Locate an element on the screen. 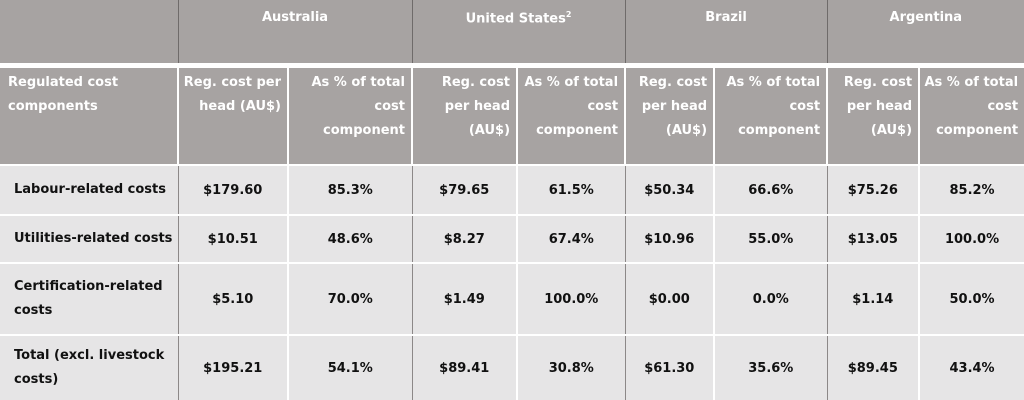  table-cell: $50.34 is located at coordinates (669, 189).